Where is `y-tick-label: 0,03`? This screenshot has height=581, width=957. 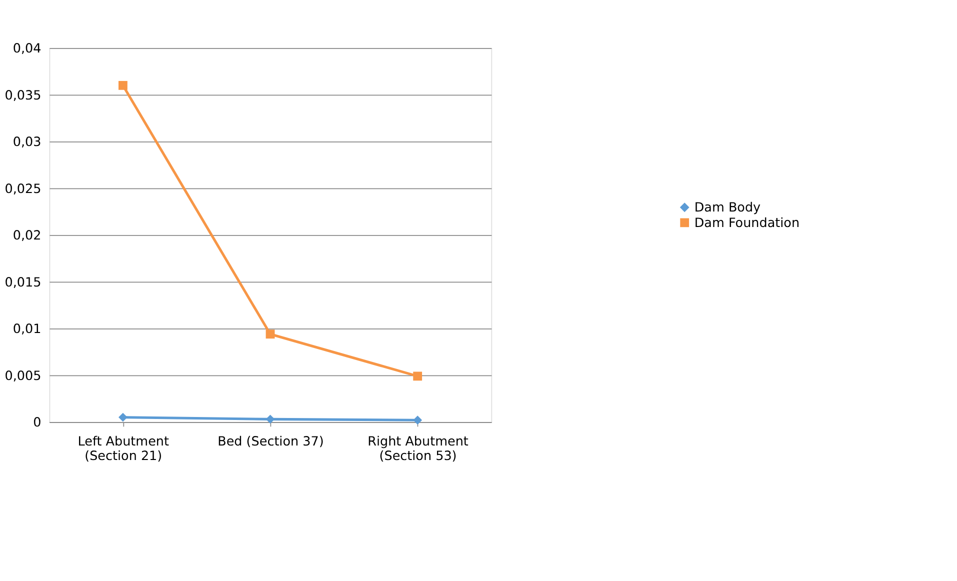 y-tick-label: 0,03 is located at coordinates (27, 142).